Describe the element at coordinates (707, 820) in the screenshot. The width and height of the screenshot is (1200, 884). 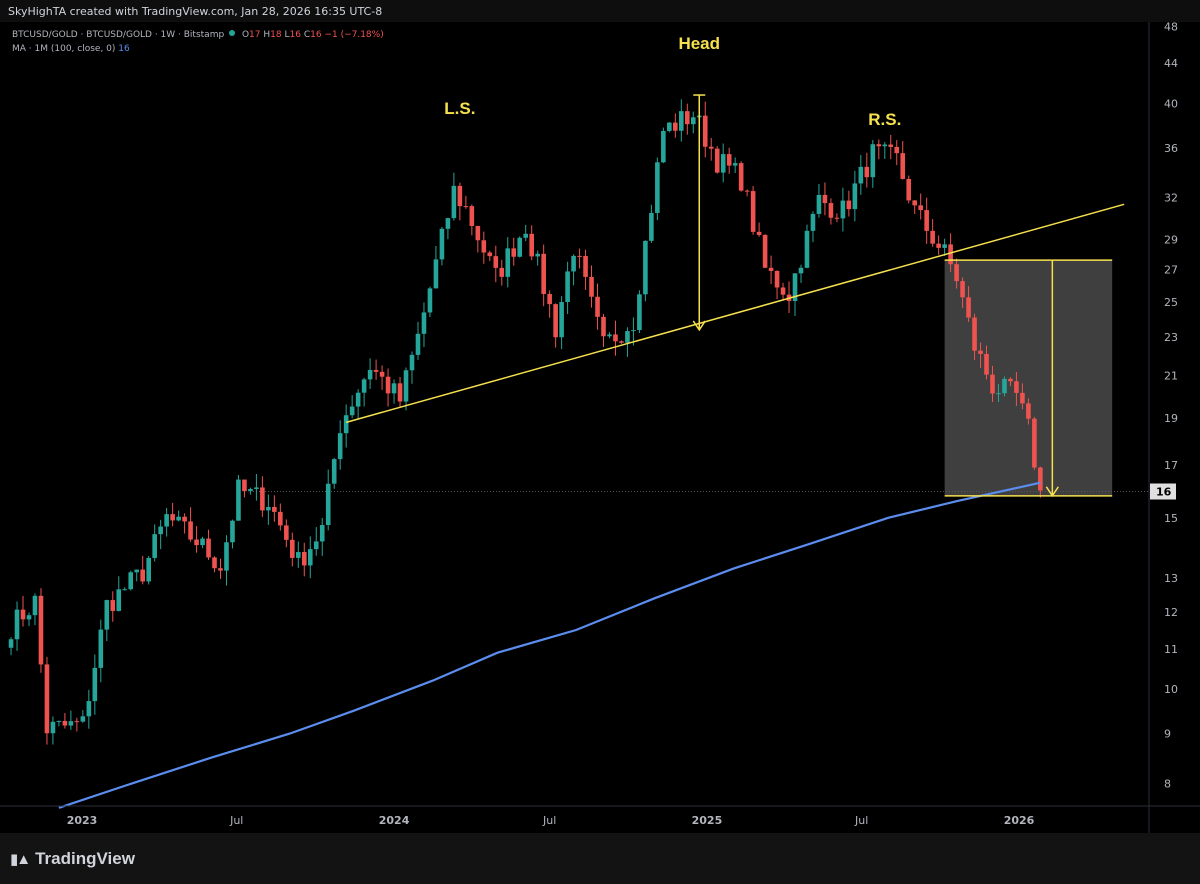
I see `x-tick-label-4: 2025` at that location.